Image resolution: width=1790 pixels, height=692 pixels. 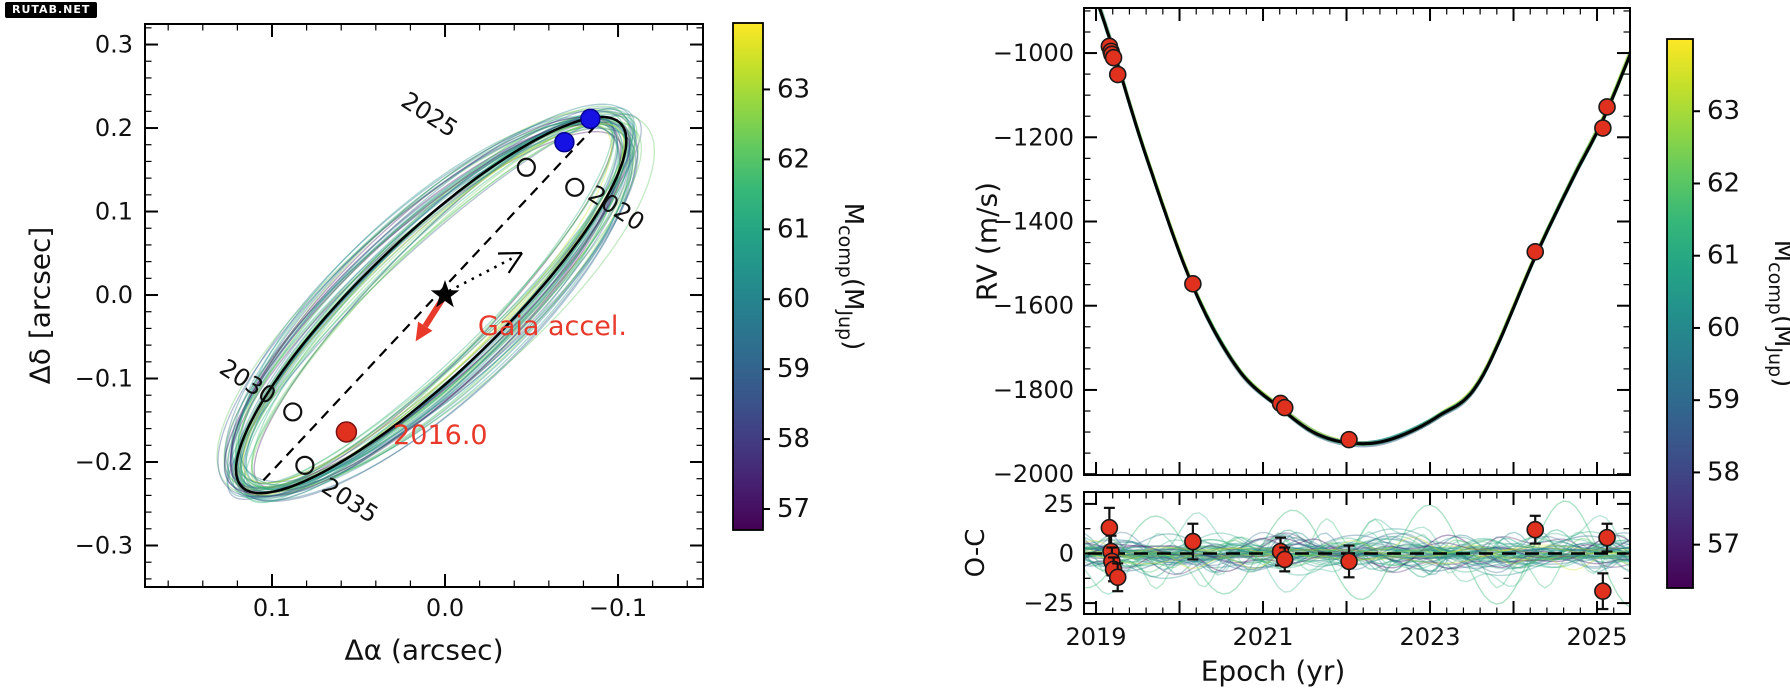 What do you see at coordinates (800, 276) in the screenshot?
I see `colorbar-left: 63 62 61 60 59 58 57 Mcomp(MJup)` at bounding box center [800, 276].